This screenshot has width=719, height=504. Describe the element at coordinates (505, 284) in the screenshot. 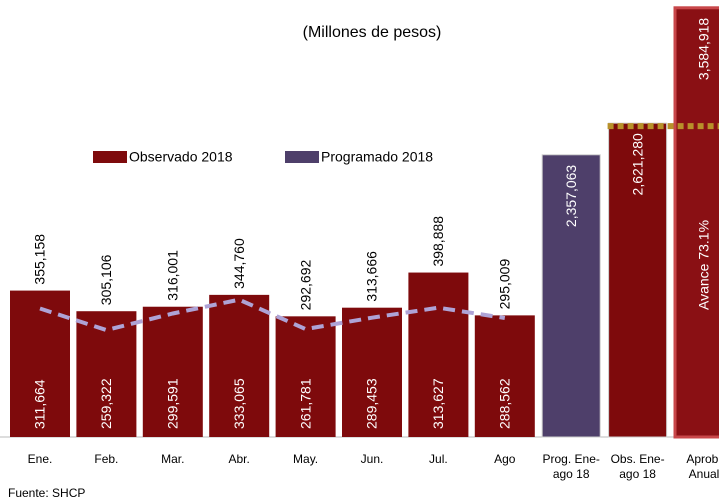

I see `value-label: 295,009` at that location.